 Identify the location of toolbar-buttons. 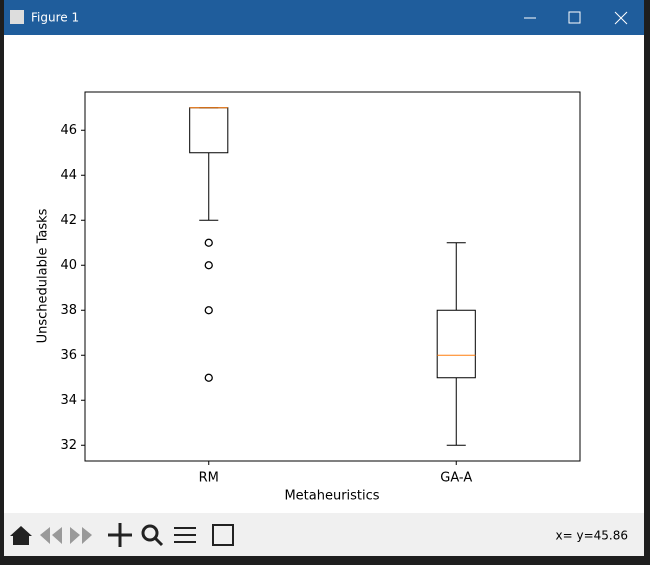
(122, 535).